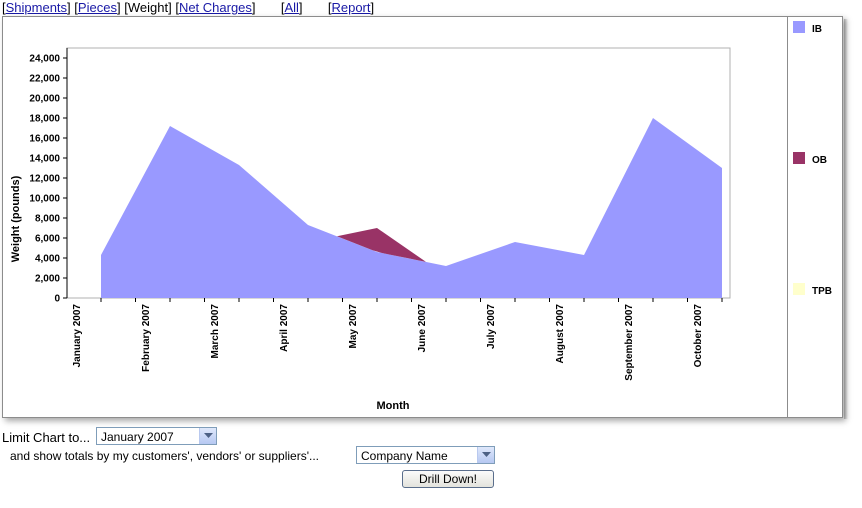  Describe the element at coordinates (44, 179) in the screenshot. I see `y-tick-label: 12,000` at that location.